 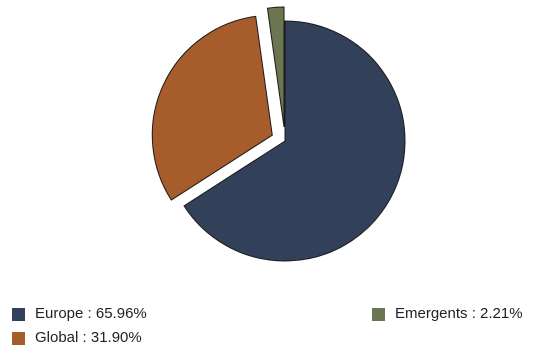 What do you see at coordinates (275, 67) in the screenshot?
I see `pie-slice-emergents` at bounding box center [275, 67].